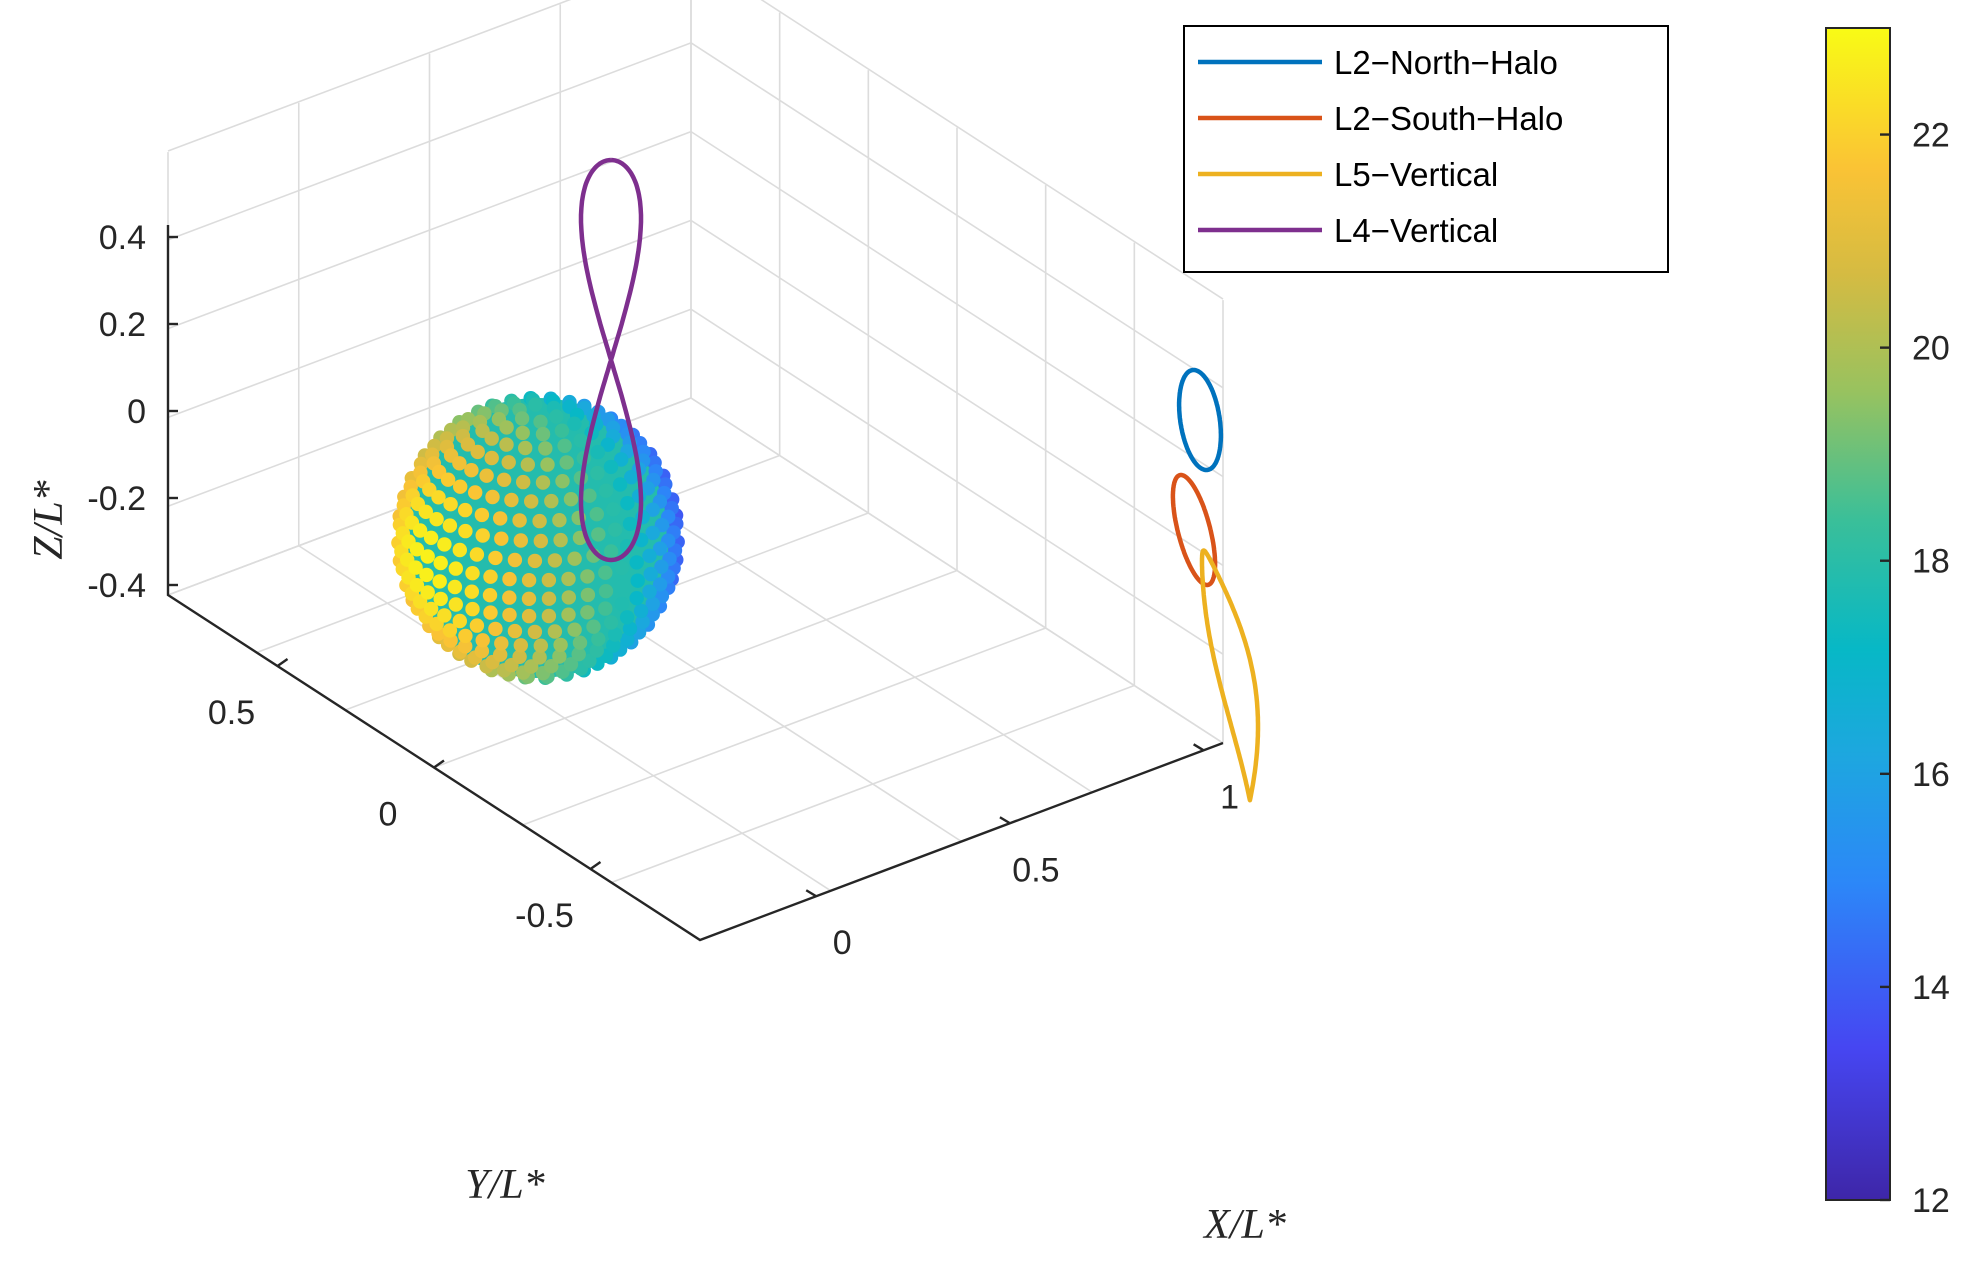 This screenshot has width=1977, height=1274. Describe the element at coordinates (1931, 775) in the screenshot. I see `colorbar-tick-label: 16` at that location.